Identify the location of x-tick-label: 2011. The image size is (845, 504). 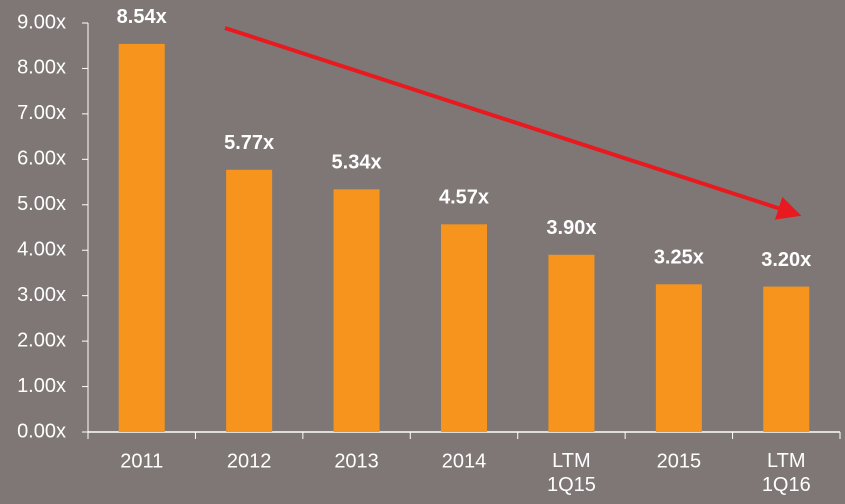
(141, 461).